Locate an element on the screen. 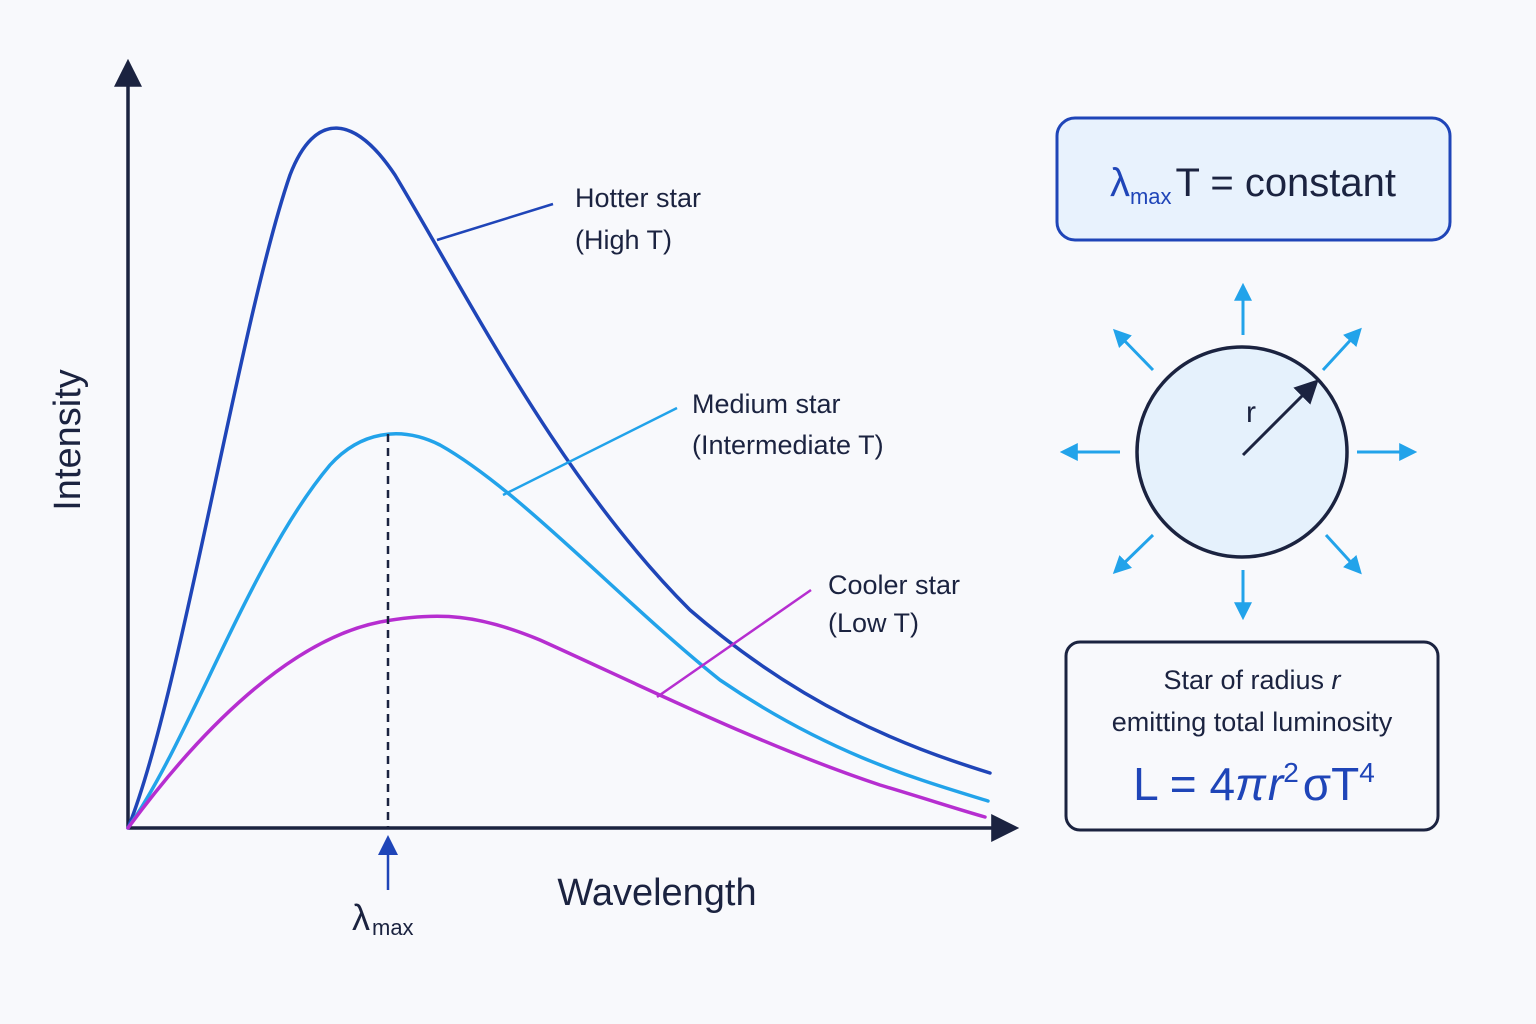  cool-star-curve is located at coordinates (556, 722).